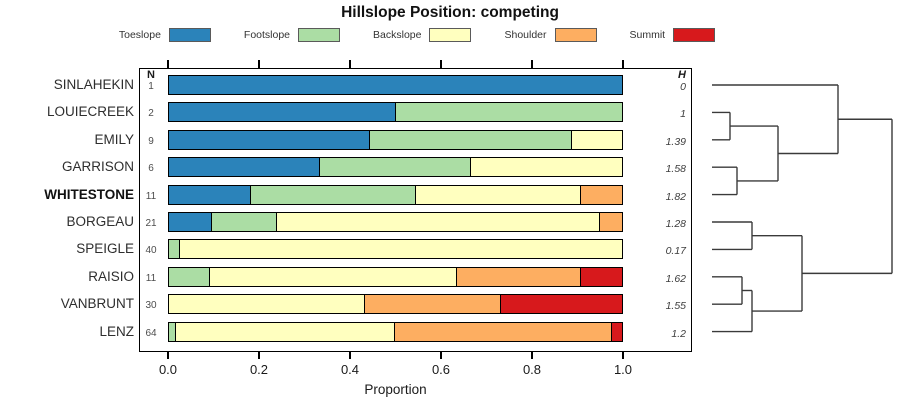 The width and height of the screenshot is (900, 420). Describe the element at coordinates (93, 84) in the screenshot. I see `row-label: SINLAHEKIN` at that location.